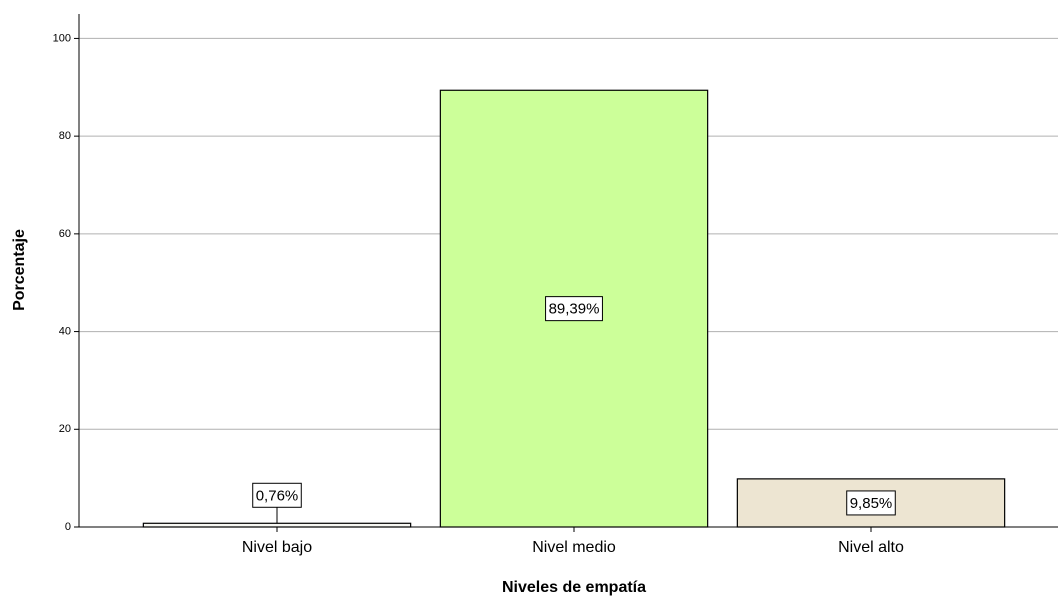  I want to click on y-tick-label: 0, so click(68, 527).